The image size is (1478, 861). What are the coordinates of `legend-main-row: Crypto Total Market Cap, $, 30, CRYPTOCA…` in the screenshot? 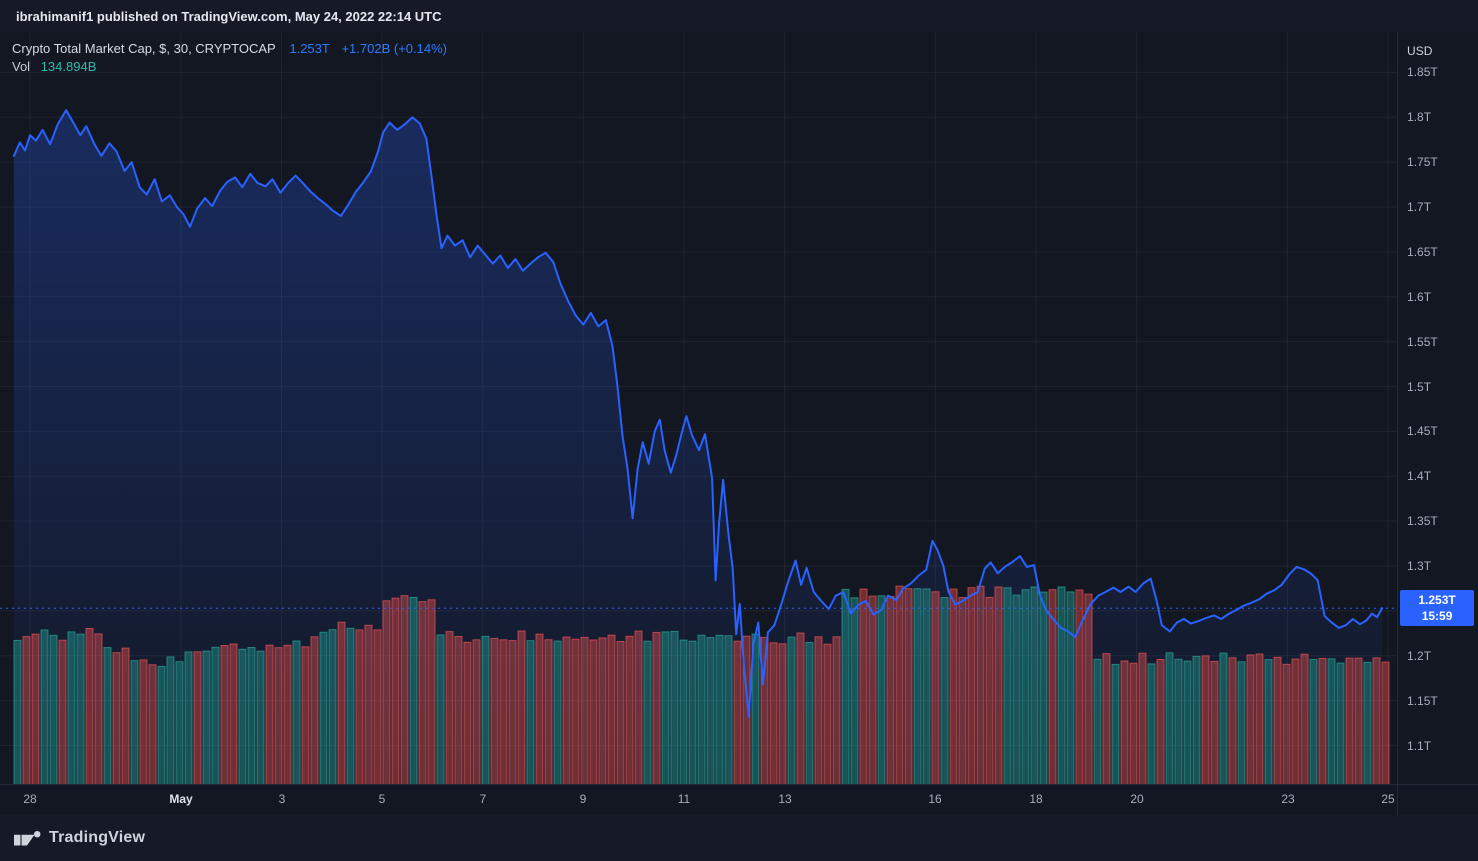 It's located at (229, 49).